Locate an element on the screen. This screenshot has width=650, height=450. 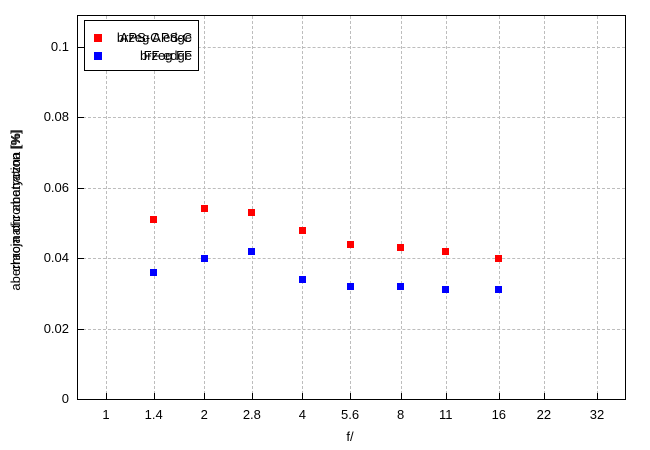
y-tick-label: 0.1 is located at coordinates (59, 46).